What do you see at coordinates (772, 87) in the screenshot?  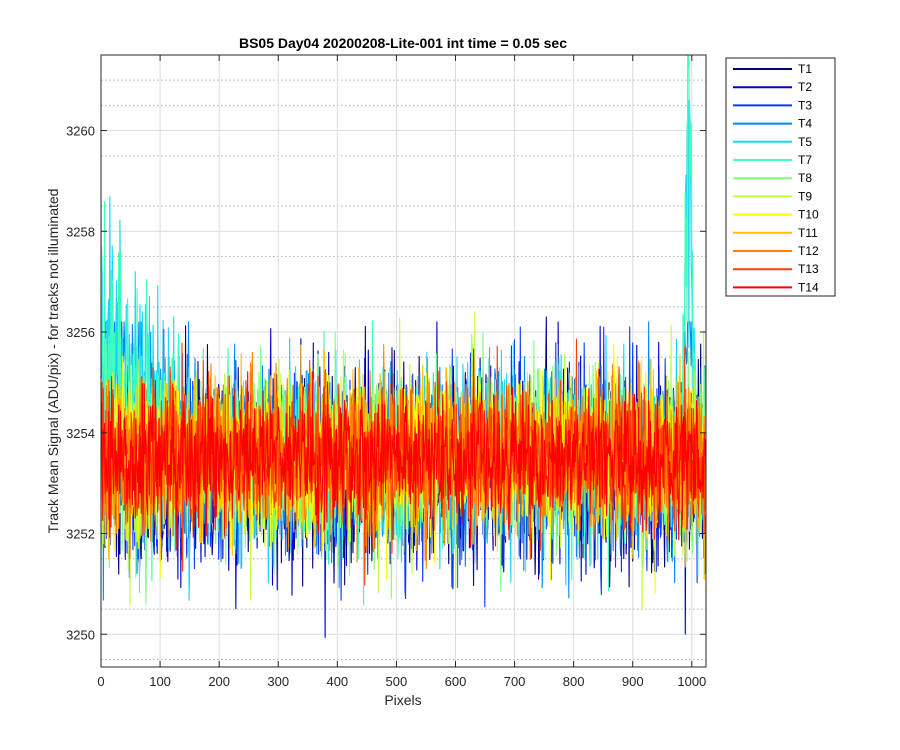 I see `legend-entry-t2: T2` at bounding box center [772, 87].